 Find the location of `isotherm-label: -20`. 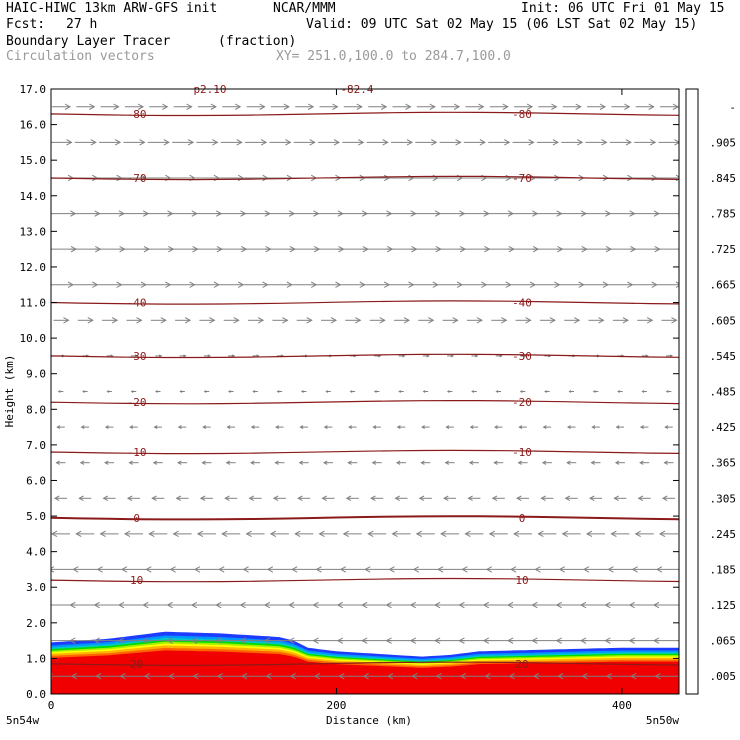

isotherm-label: -20 is located at coordinates (522, 402).